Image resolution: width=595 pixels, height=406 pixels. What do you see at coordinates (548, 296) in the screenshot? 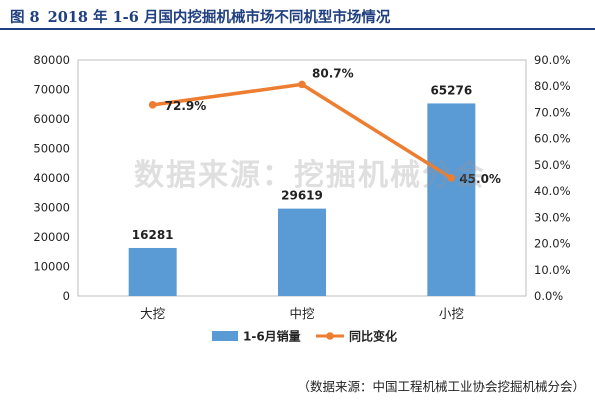
I see `y-right-tick-label: 0.0%` at bounding box center [548, 296].